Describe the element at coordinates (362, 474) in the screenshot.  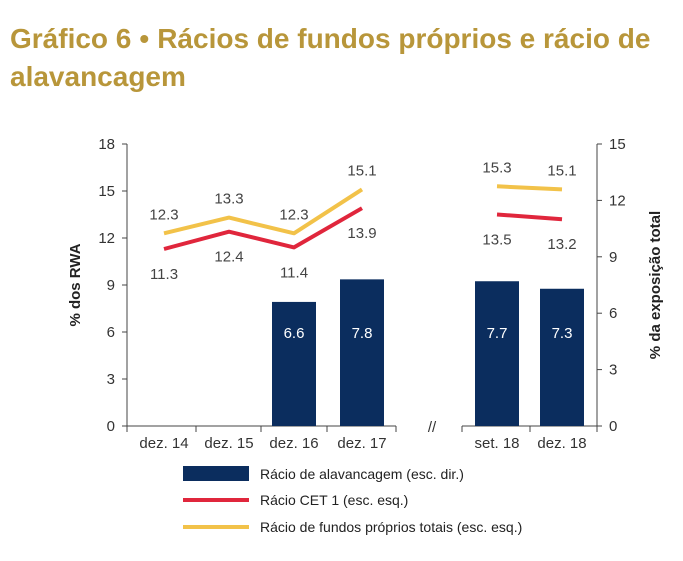
I see `legend-label: Rácio de alavancagem (esc. dir.)` at that location.